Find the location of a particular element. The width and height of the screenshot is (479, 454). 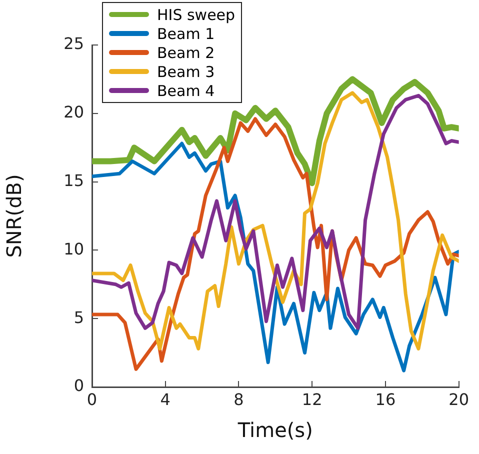

x-tick-label: 20 is located at coordinates (458, 399).